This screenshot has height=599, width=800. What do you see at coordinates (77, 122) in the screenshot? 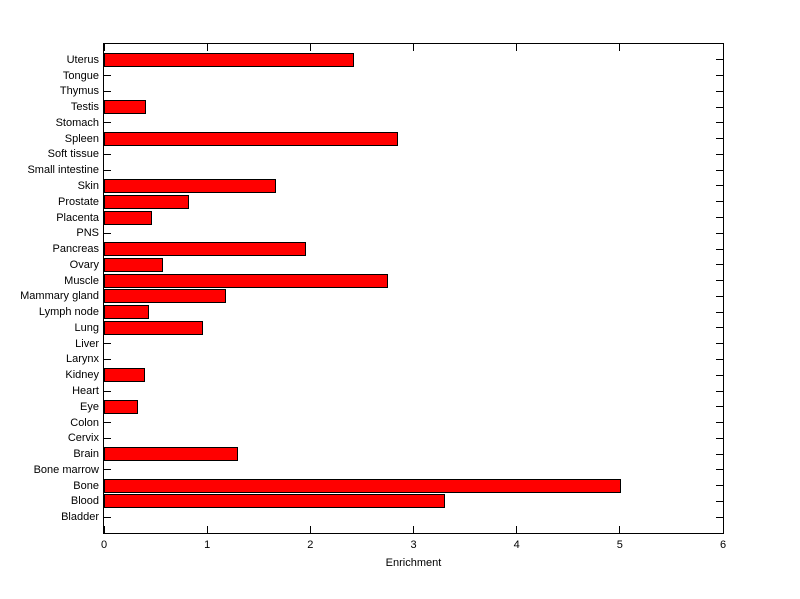
I see `y-tick-label-stomach: Stomach` at bounding box center [77, 122].